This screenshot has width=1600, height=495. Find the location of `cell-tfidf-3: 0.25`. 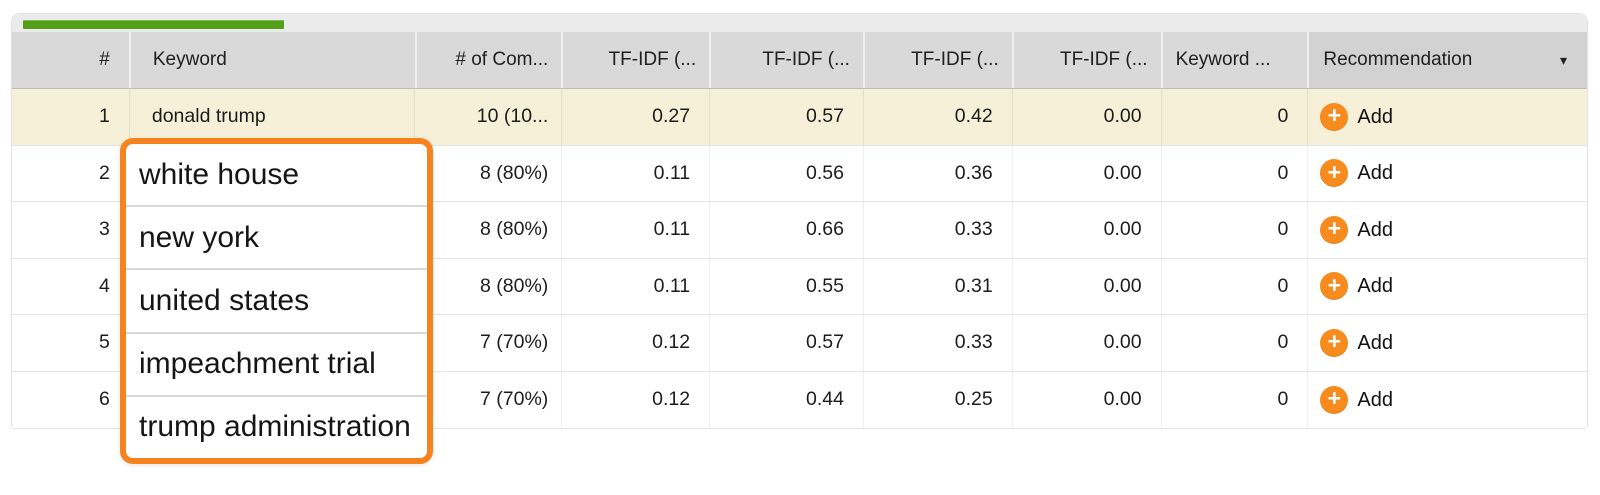

cell-tfidf-3: 0.25 is located at coordinates (937, 399).